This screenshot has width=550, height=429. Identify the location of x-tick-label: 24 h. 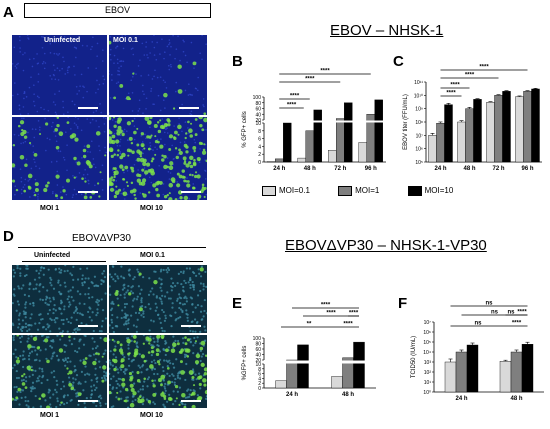
(279, 169).